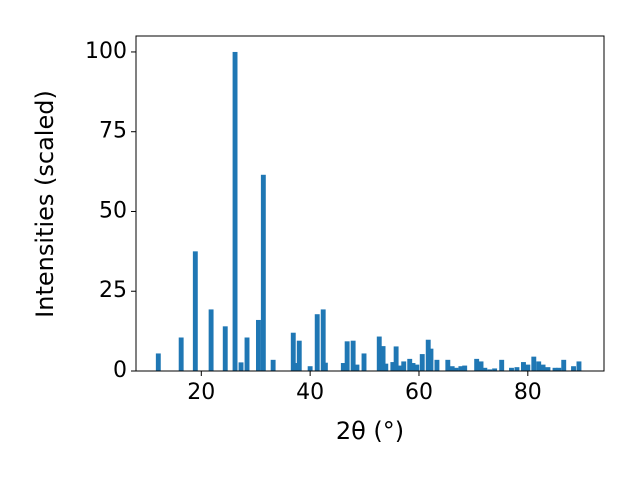 This screenshot has height=484, width=640. I want to click on x-tick-label: 20, so click(201, 392).